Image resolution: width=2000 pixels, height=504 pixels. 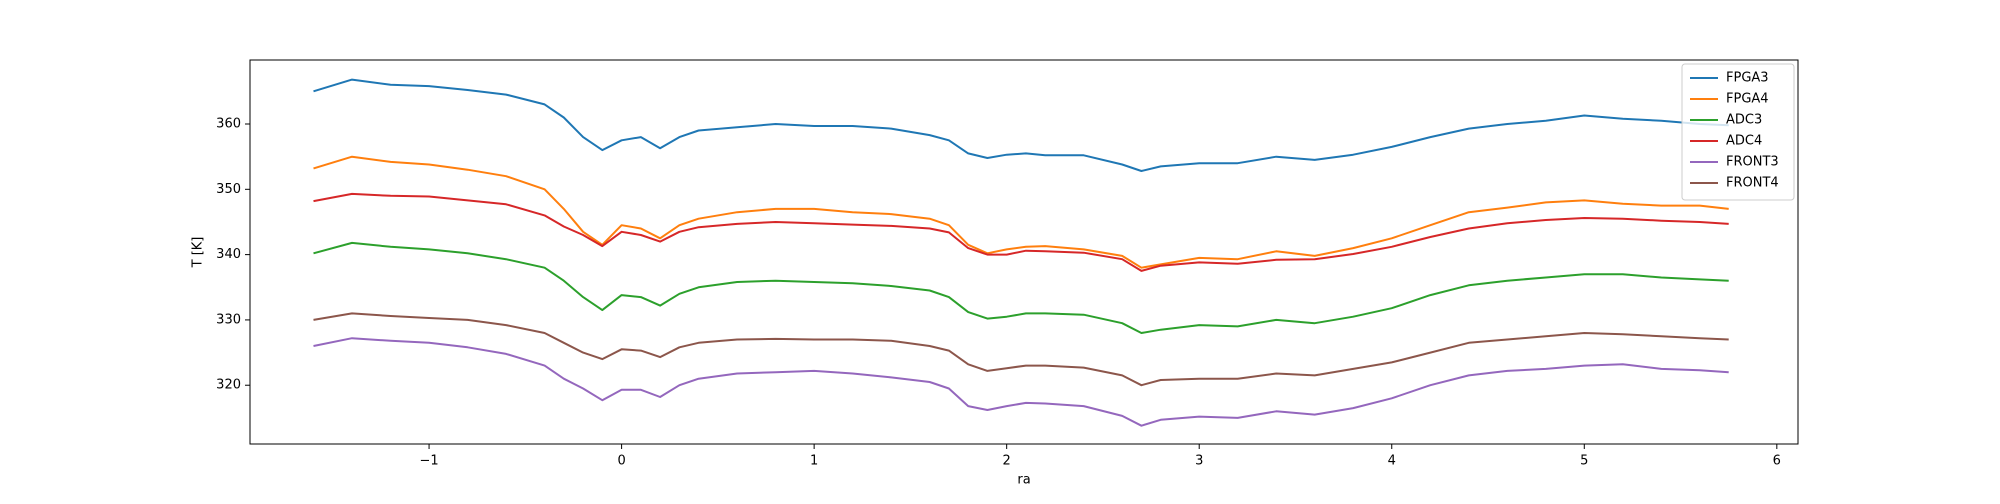 What do you see at coordinates (1199, 461) in the screenshot?
I see `x-tick-label: 3` at bounding box center [1199, 461].